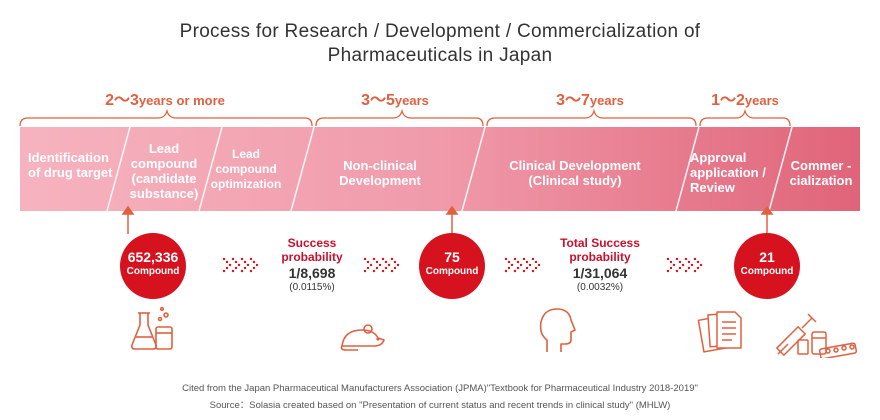  What do you see at coordinates (557, 330) in the screenshot?
I see `human-head-icon` at bounding box center [557, 330].